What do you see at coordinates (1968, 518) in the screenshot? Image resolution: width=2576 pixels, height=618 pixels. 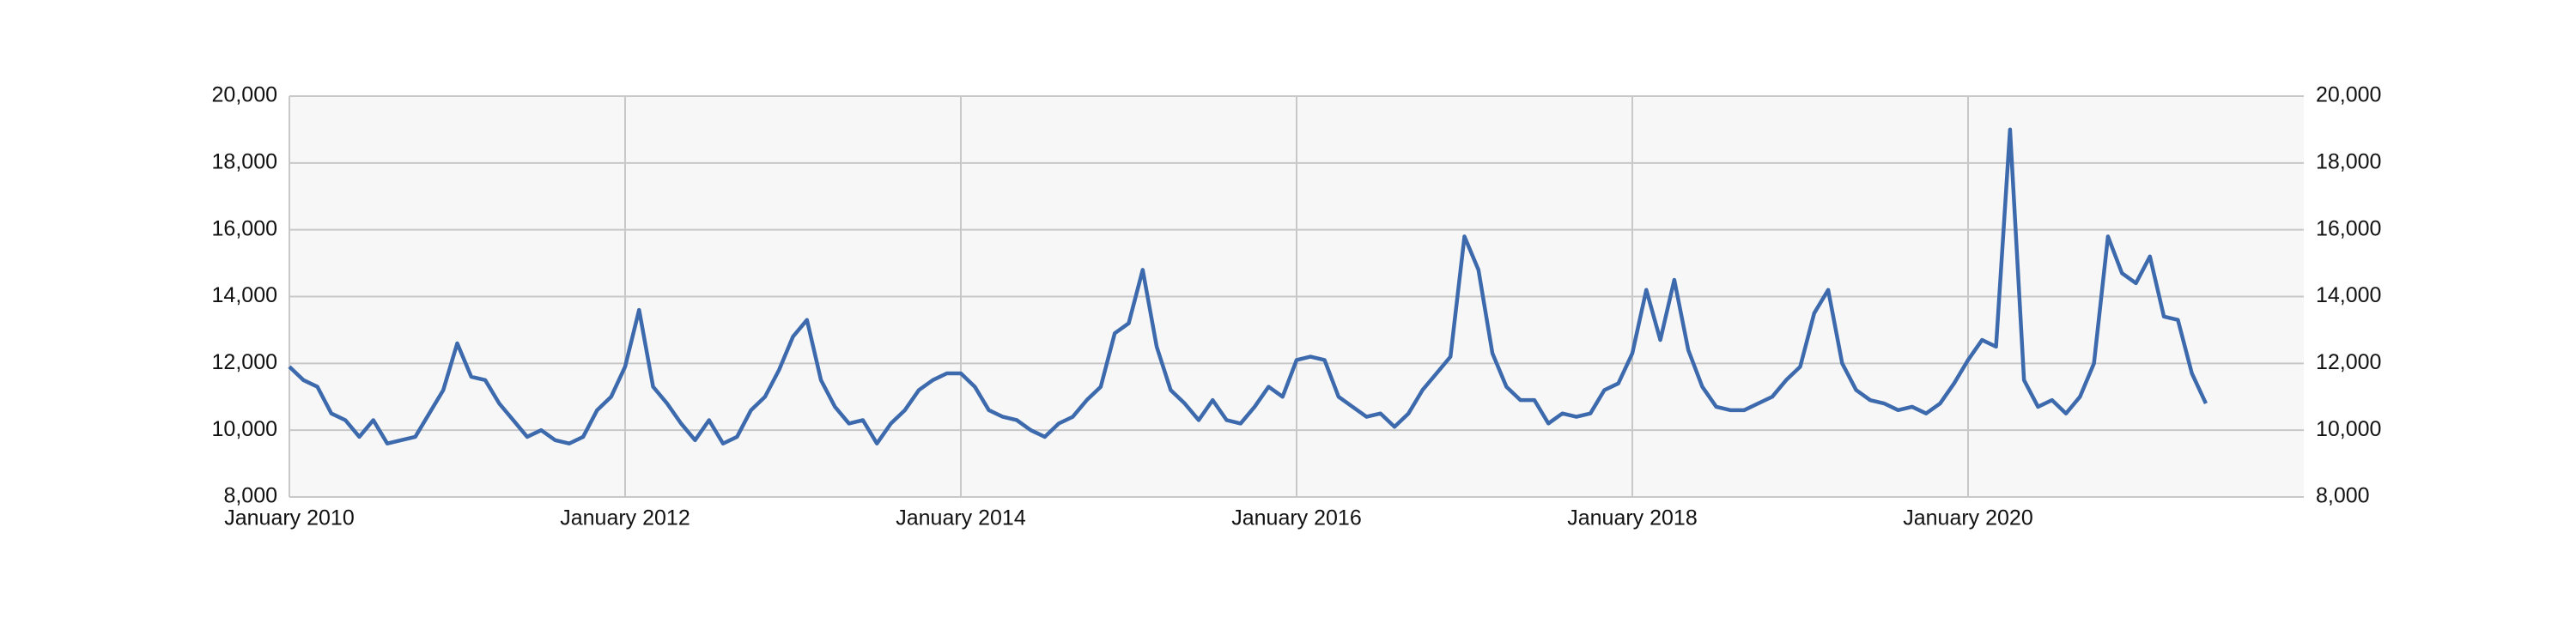 I see `x-tick-label: January 2020` at bounding box center [1968, 518].